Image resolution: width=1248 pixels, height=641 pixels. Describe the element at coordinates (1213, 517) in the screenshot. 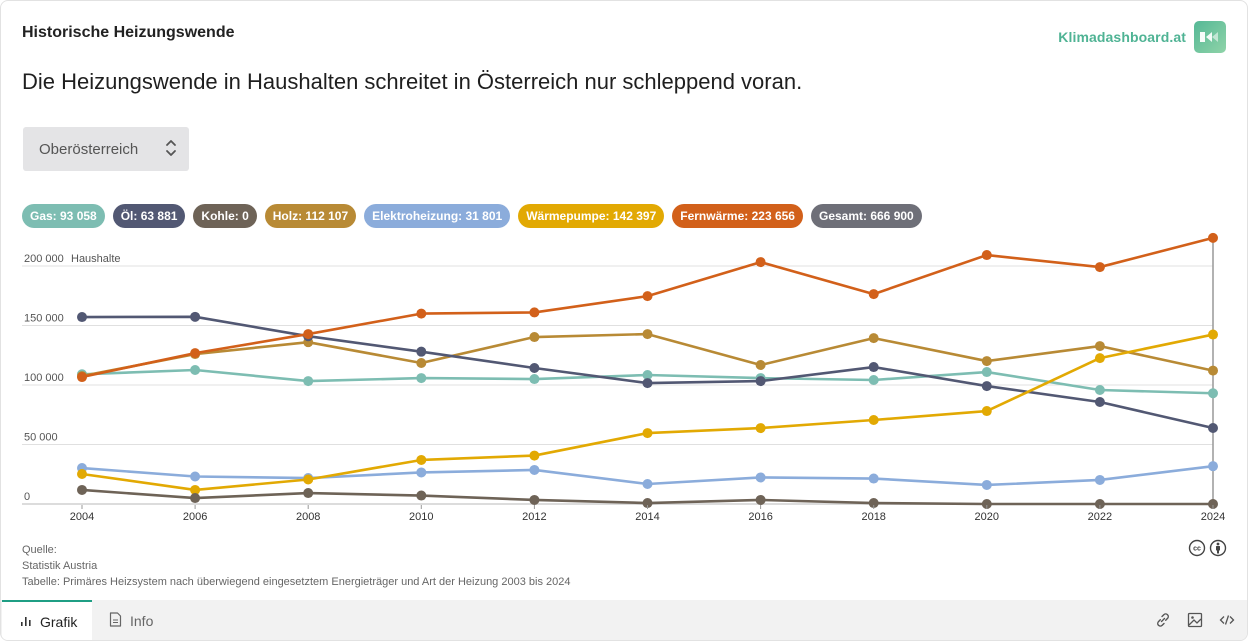

I see `x-tick-label: 2024` at that location.